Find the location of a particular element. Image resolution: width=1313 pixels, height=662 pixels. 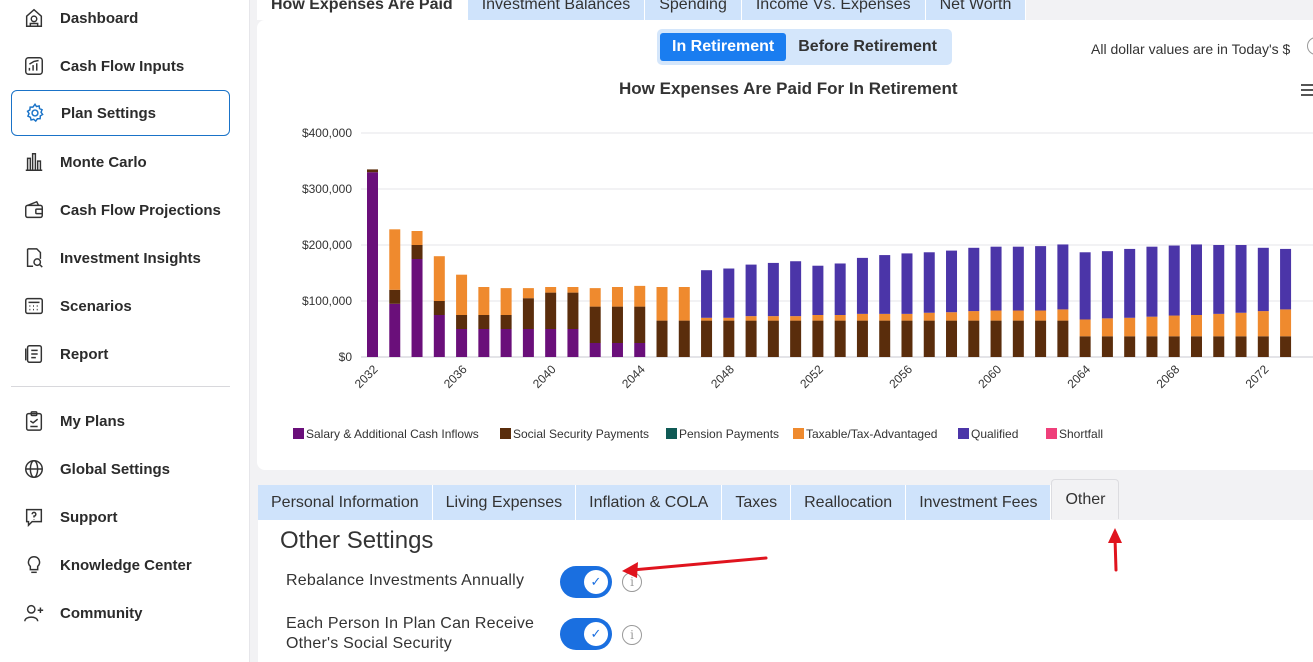

sidebar-item-dashboard: Dashboard is located at coordinates (120, 20).